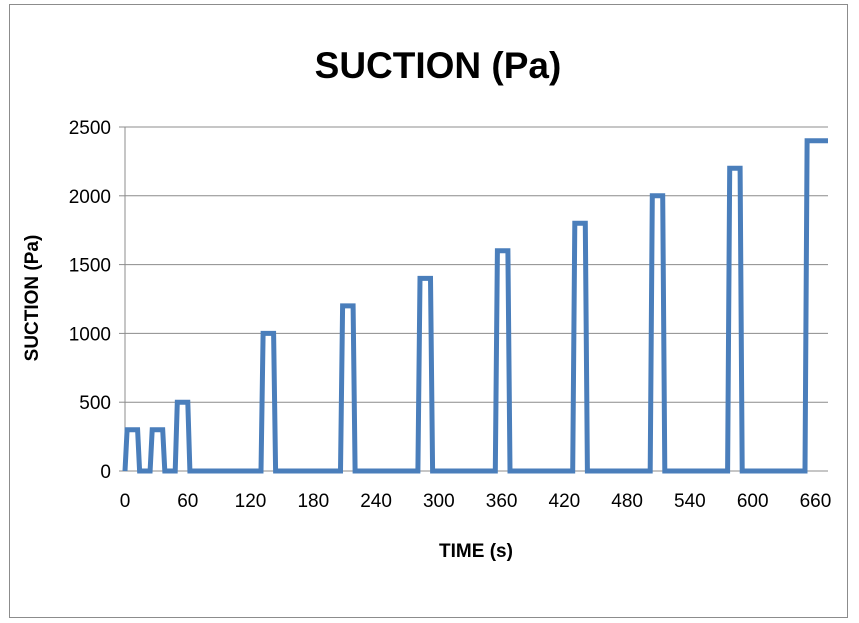  Describe the element at coordinates (753, 501) in the screenshot. I see `x-tick-label-600: 600` at that location.